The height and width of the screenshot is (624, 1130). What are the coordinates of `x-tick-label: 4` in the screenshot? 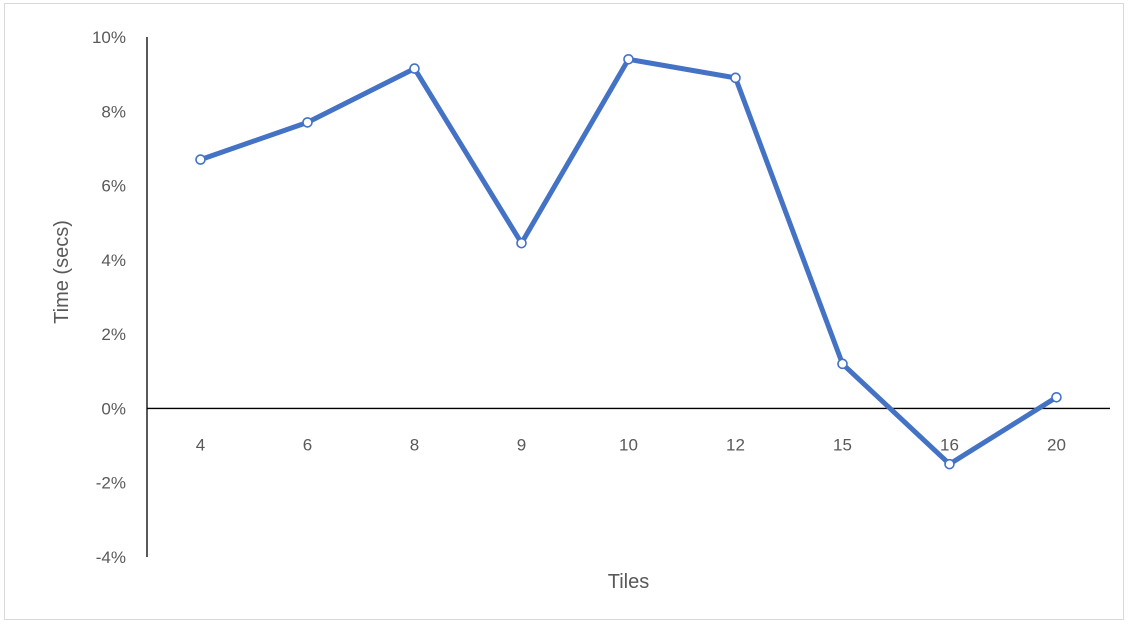 It's located at (200, 444).